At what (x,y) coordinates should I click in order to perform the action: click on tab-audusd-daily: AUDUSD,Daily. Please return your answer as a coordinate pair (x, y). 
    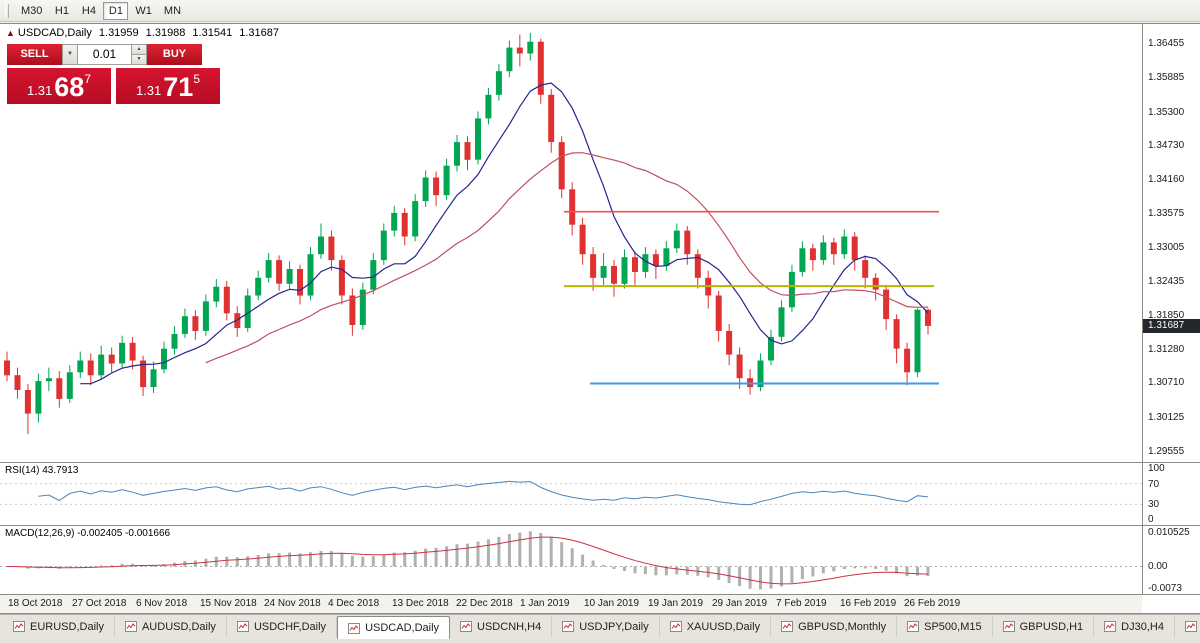
    Looking at the image, I should click on (171, 626).